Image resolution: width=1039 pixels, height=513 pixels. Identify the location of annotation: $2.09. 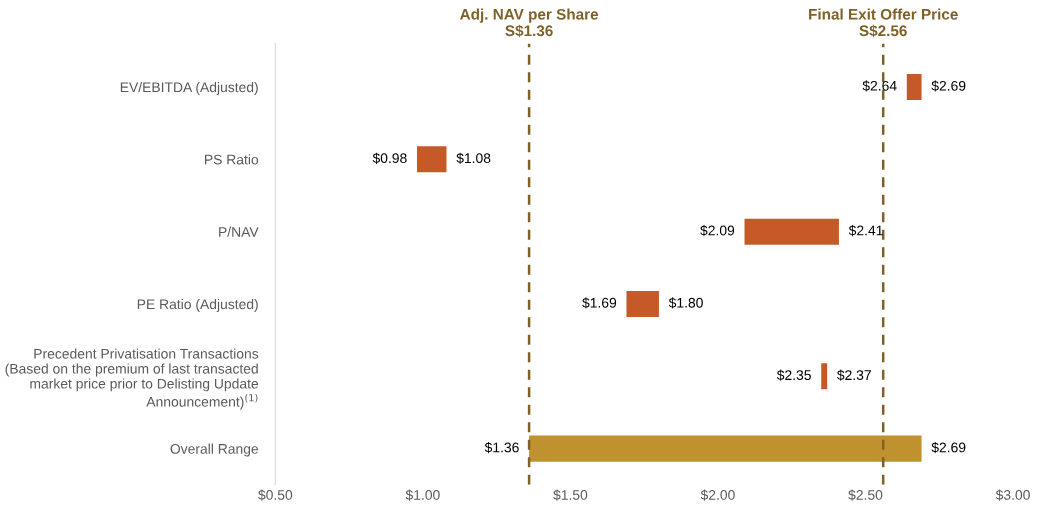
(717, 230).